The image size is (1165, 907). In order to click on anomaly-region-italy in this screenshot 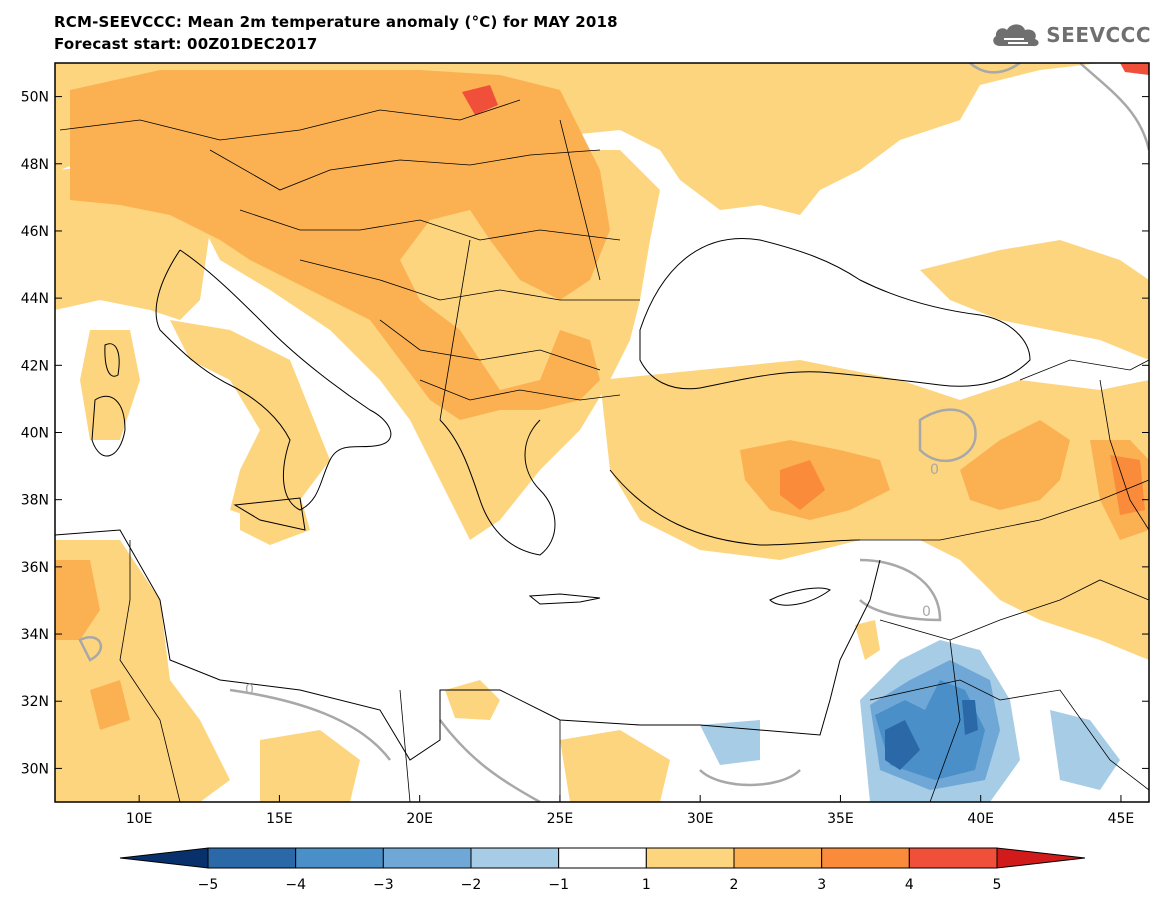, I will do `click(250, 420)`.